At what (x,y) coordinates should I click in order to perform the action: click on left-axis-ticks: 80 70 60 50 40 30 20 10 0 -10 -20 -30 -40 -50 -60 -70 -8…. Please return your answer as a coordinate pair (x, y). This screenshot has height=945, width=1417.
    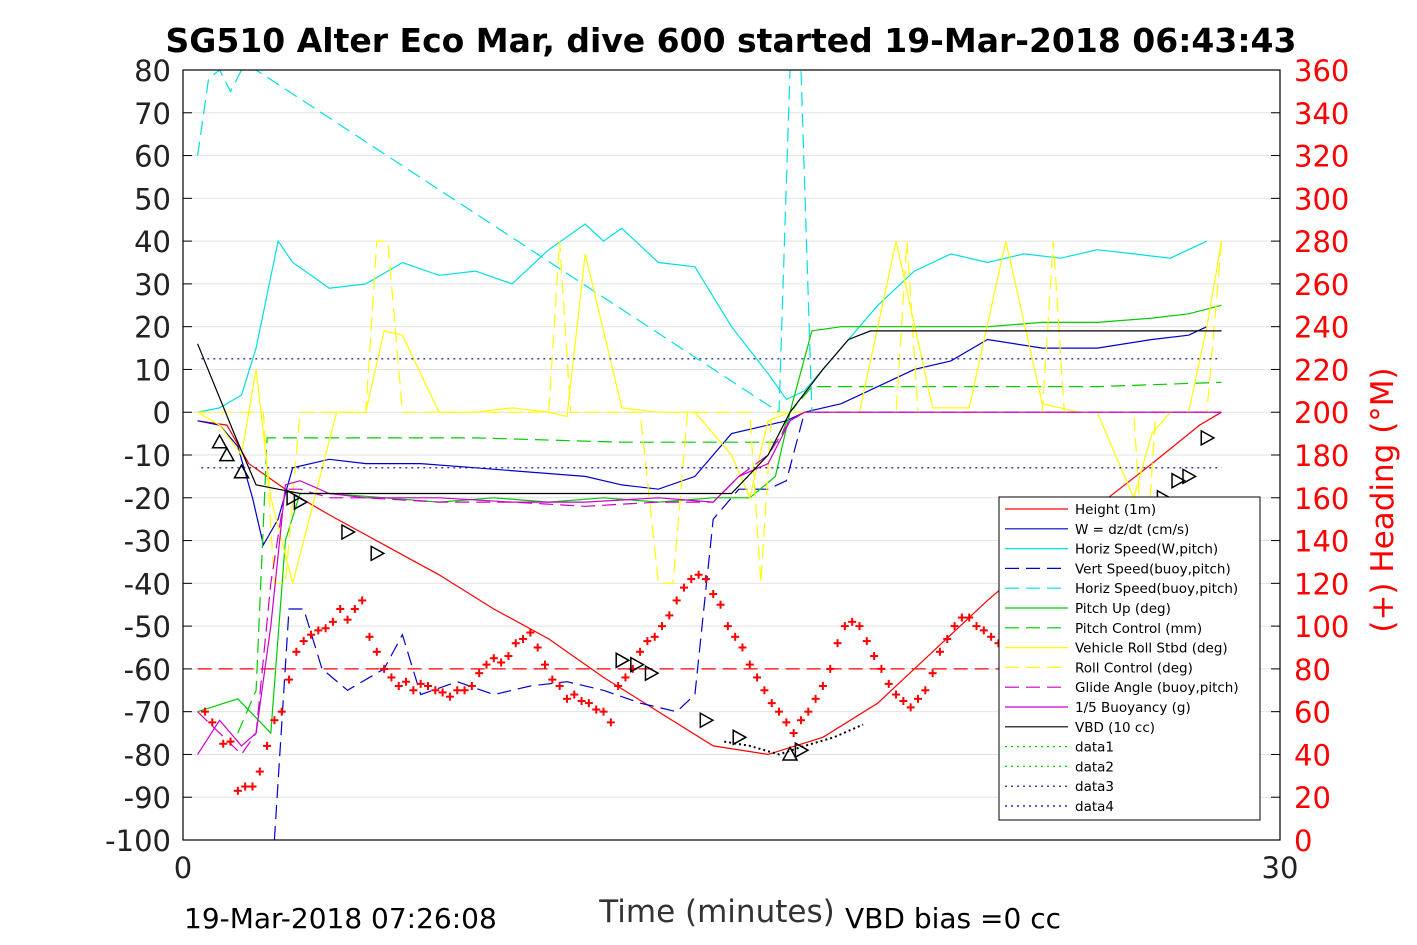
    Looking at the image, I should click on (148, 456).